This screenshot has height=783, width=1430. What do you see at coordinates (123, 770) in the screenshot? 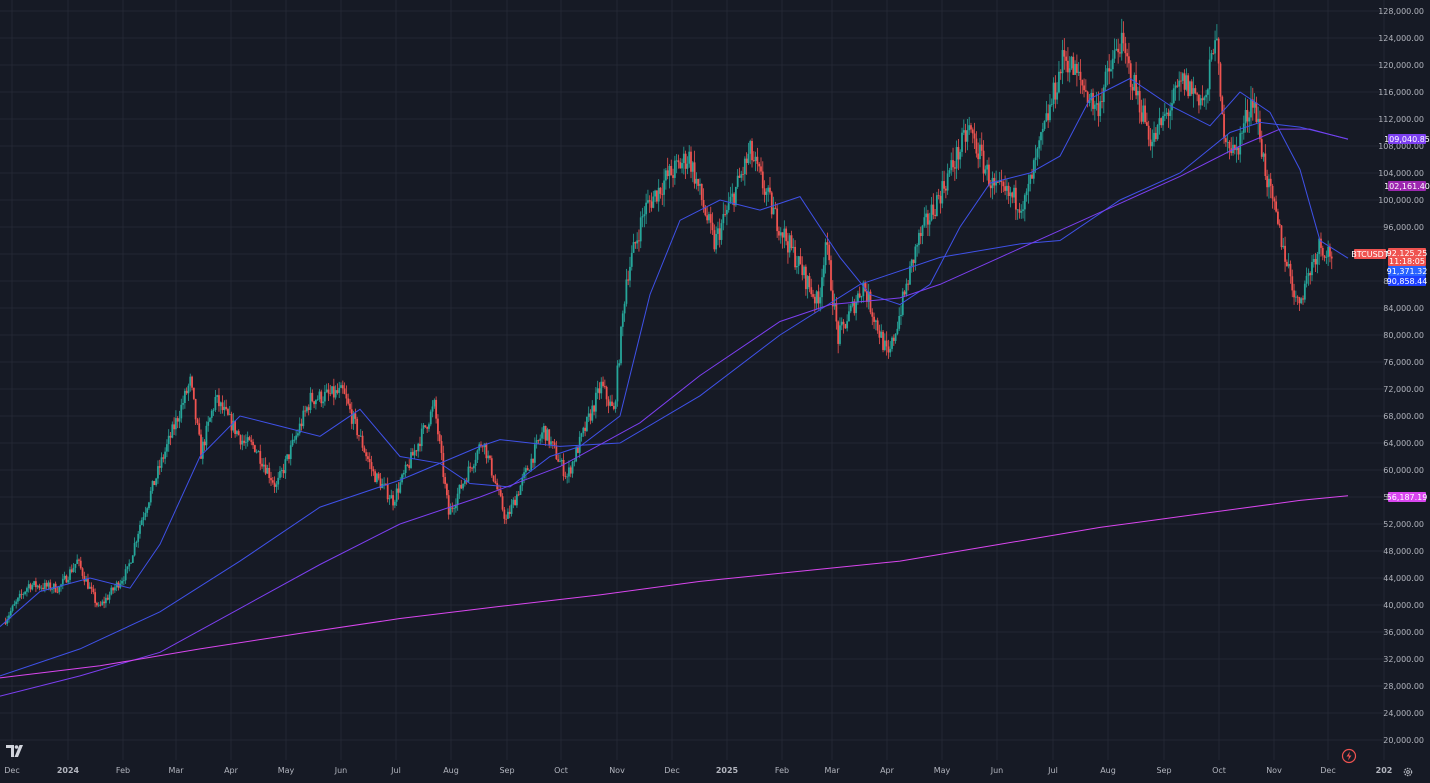
I see `x-tick-label: Feb` at bounding box center [123, 770].